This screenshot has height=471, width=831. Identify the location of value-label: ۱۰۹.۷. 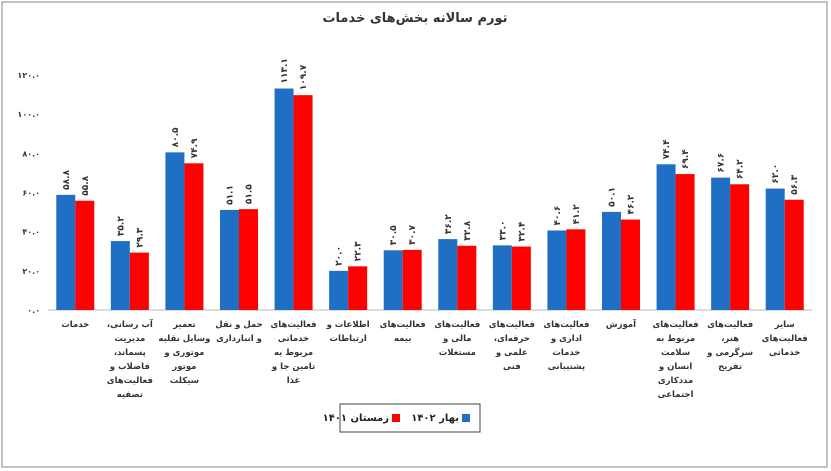
(304, 77).